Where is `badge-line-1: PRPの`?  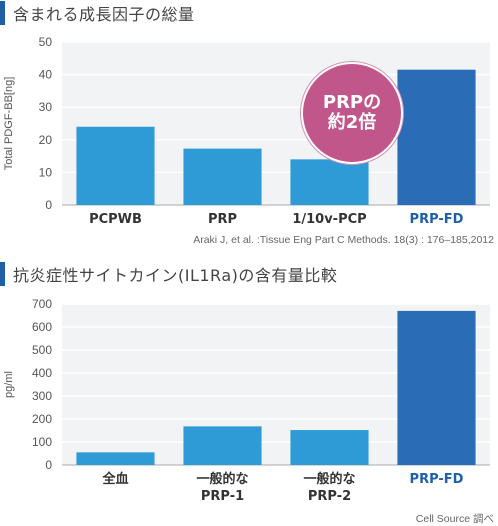 badge-line-1: PRPの is located at coordinates (352, 103).